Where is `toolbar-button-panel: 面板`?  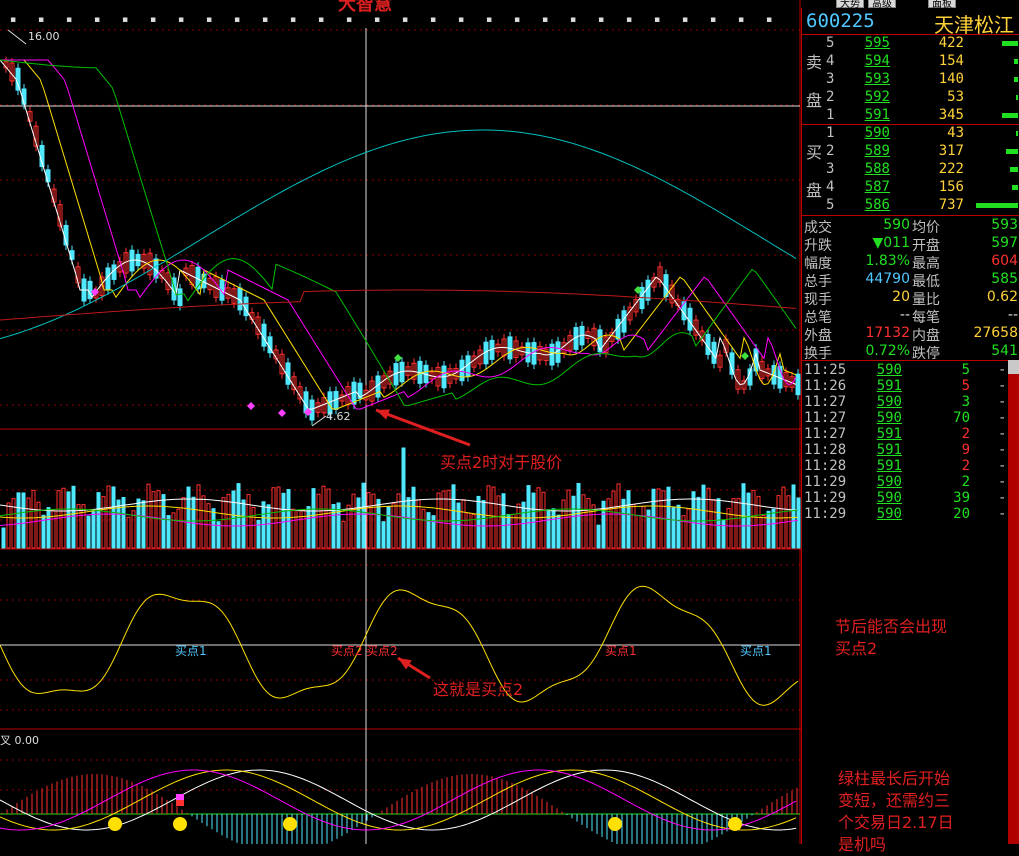 toolbar-button-panel: 面板 is located at coordinates (942, 5).